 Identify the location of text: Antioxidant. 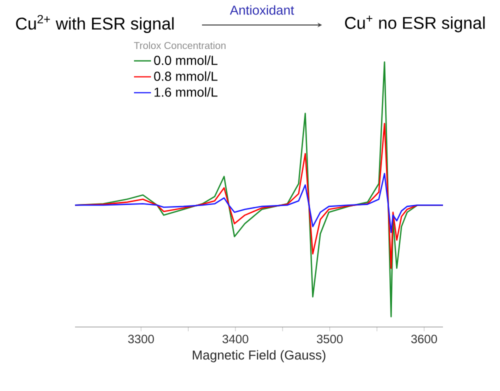
(262, 10).